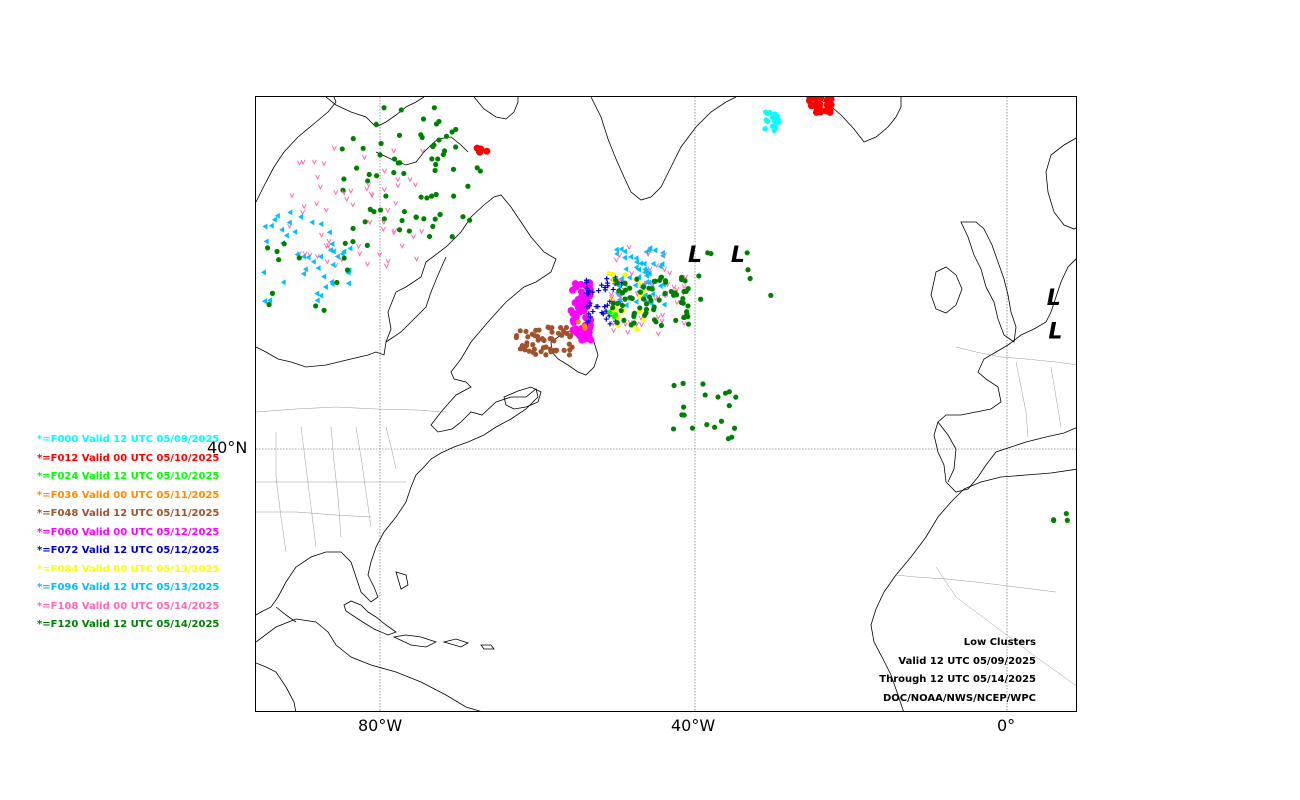 This screenshot has height=800, width=1300. Describe the element at coordinates (959, 698) in the screenshot. I see `info-source: DOC/NOAA/NWS/NCEP/WPC` at that location.